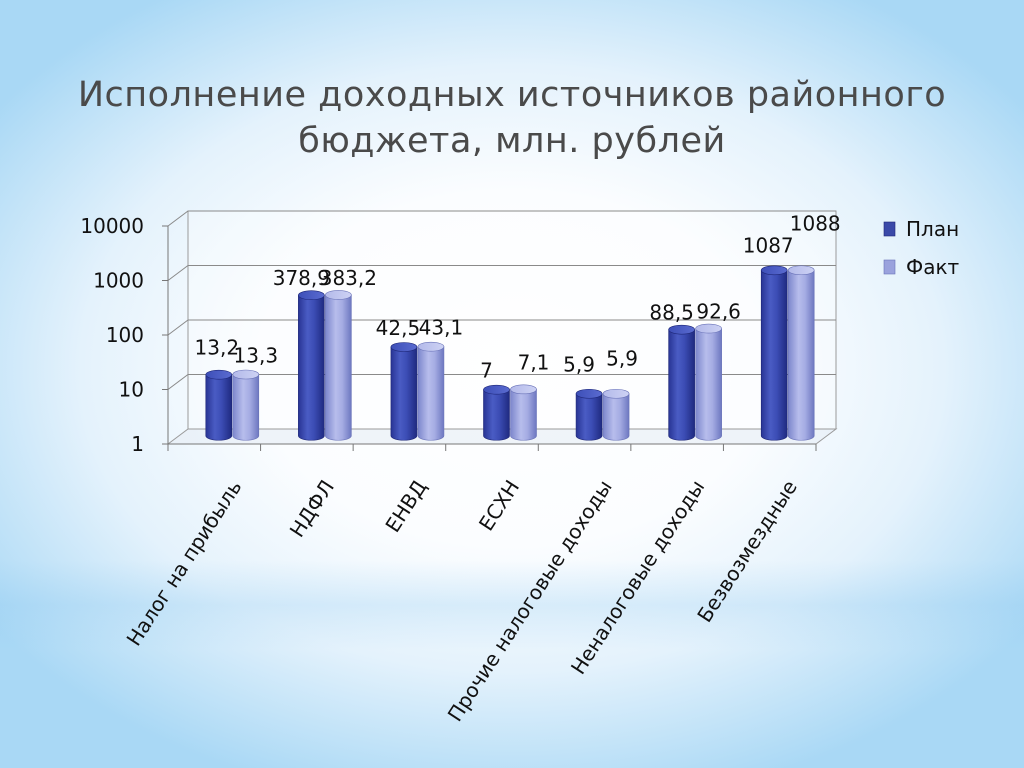 Image resolution: width=1024 pixels, height=768 pixels. I want to click on legend-label: Факт, so click(933, 267).